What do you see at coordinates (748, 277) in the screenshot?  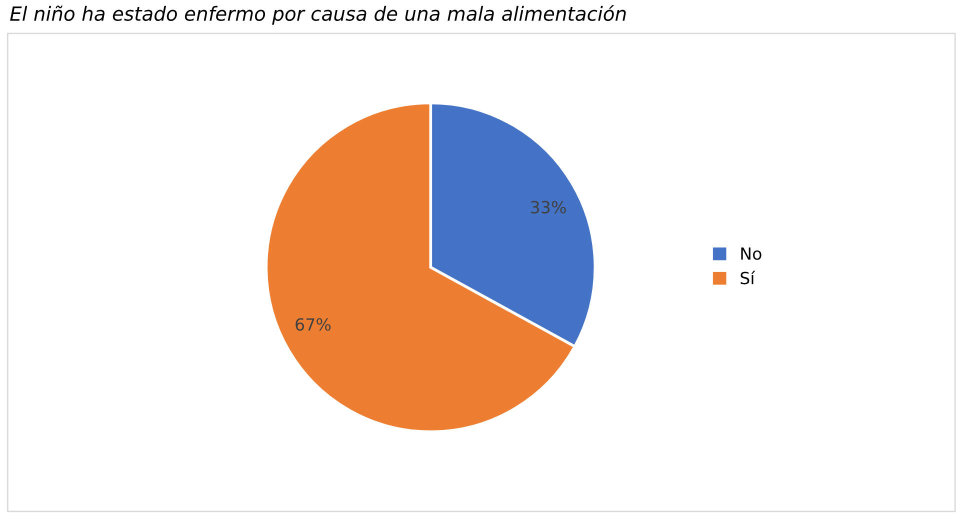 I see `legend-label: Sí` at bounding box center [748, 277].